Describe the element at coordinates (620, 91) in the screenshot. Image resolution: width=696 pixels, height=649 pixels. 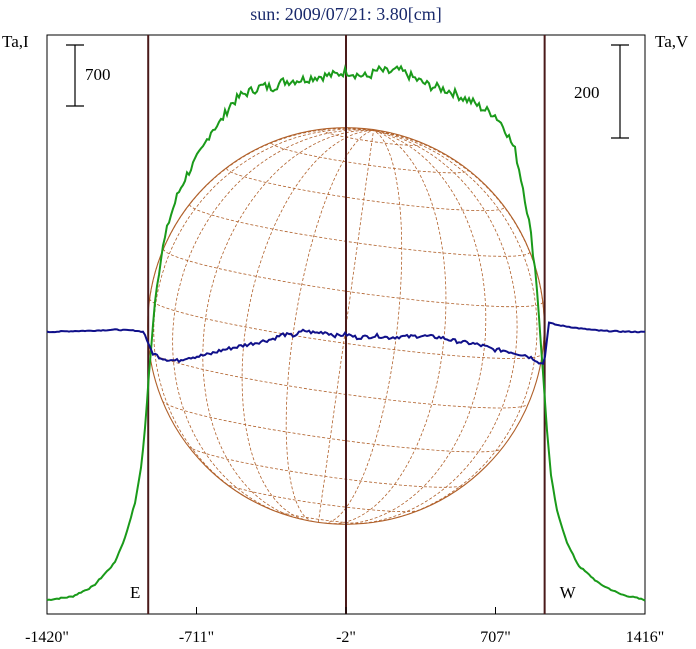
I see `right-scale-bar` at that location.